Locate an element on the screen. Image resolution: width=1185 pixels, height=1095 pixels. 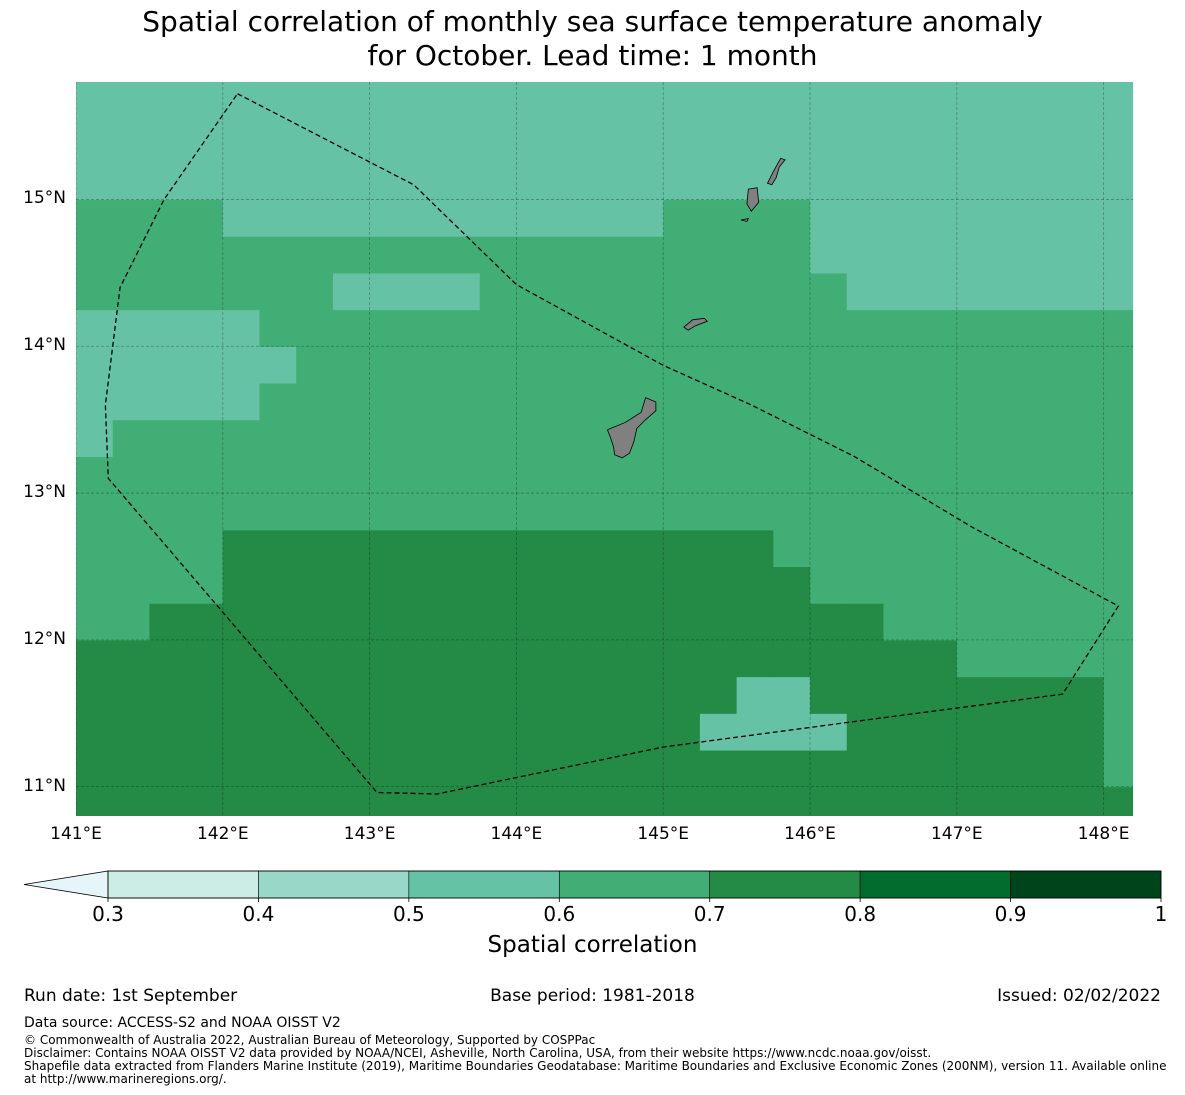
island-saipan is located at coordinates (776, 171).